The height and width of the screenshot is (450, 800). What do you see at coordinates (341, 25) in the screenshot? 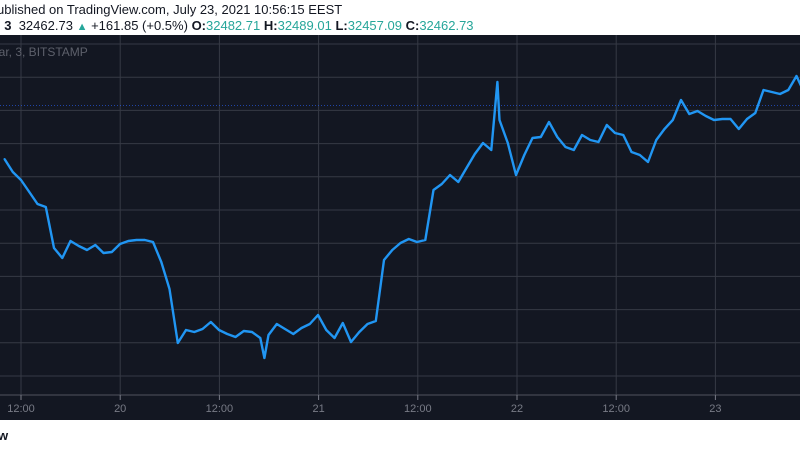
I see `low-label: L:` at bounding box center [341, 25].